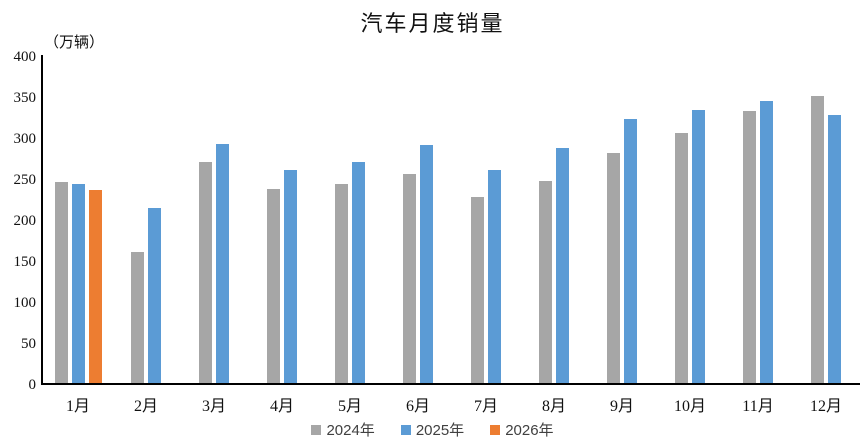  I want to click on bar-group-5月, so click(350, 219).